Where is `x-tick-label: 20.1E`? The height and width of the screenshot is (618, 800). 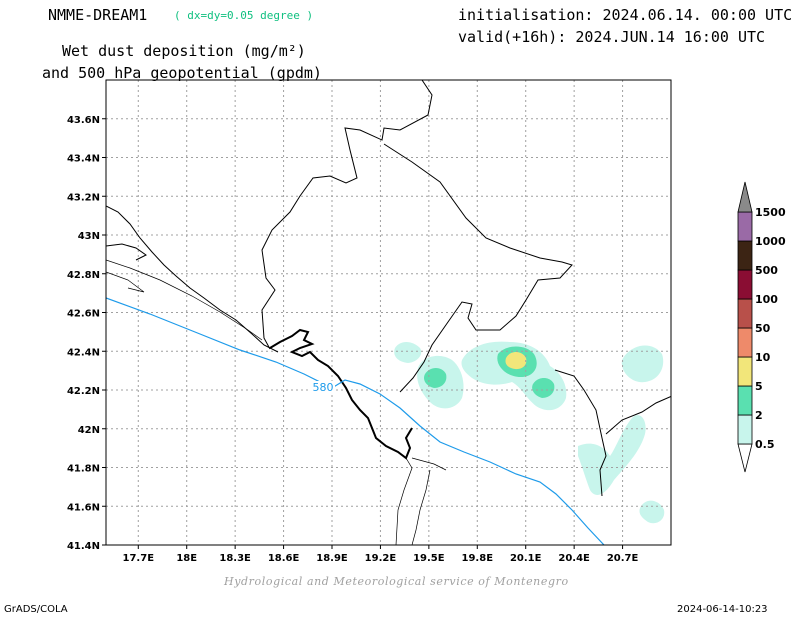
x-tick-label: 20.1E is located at coordinates (526, 558).